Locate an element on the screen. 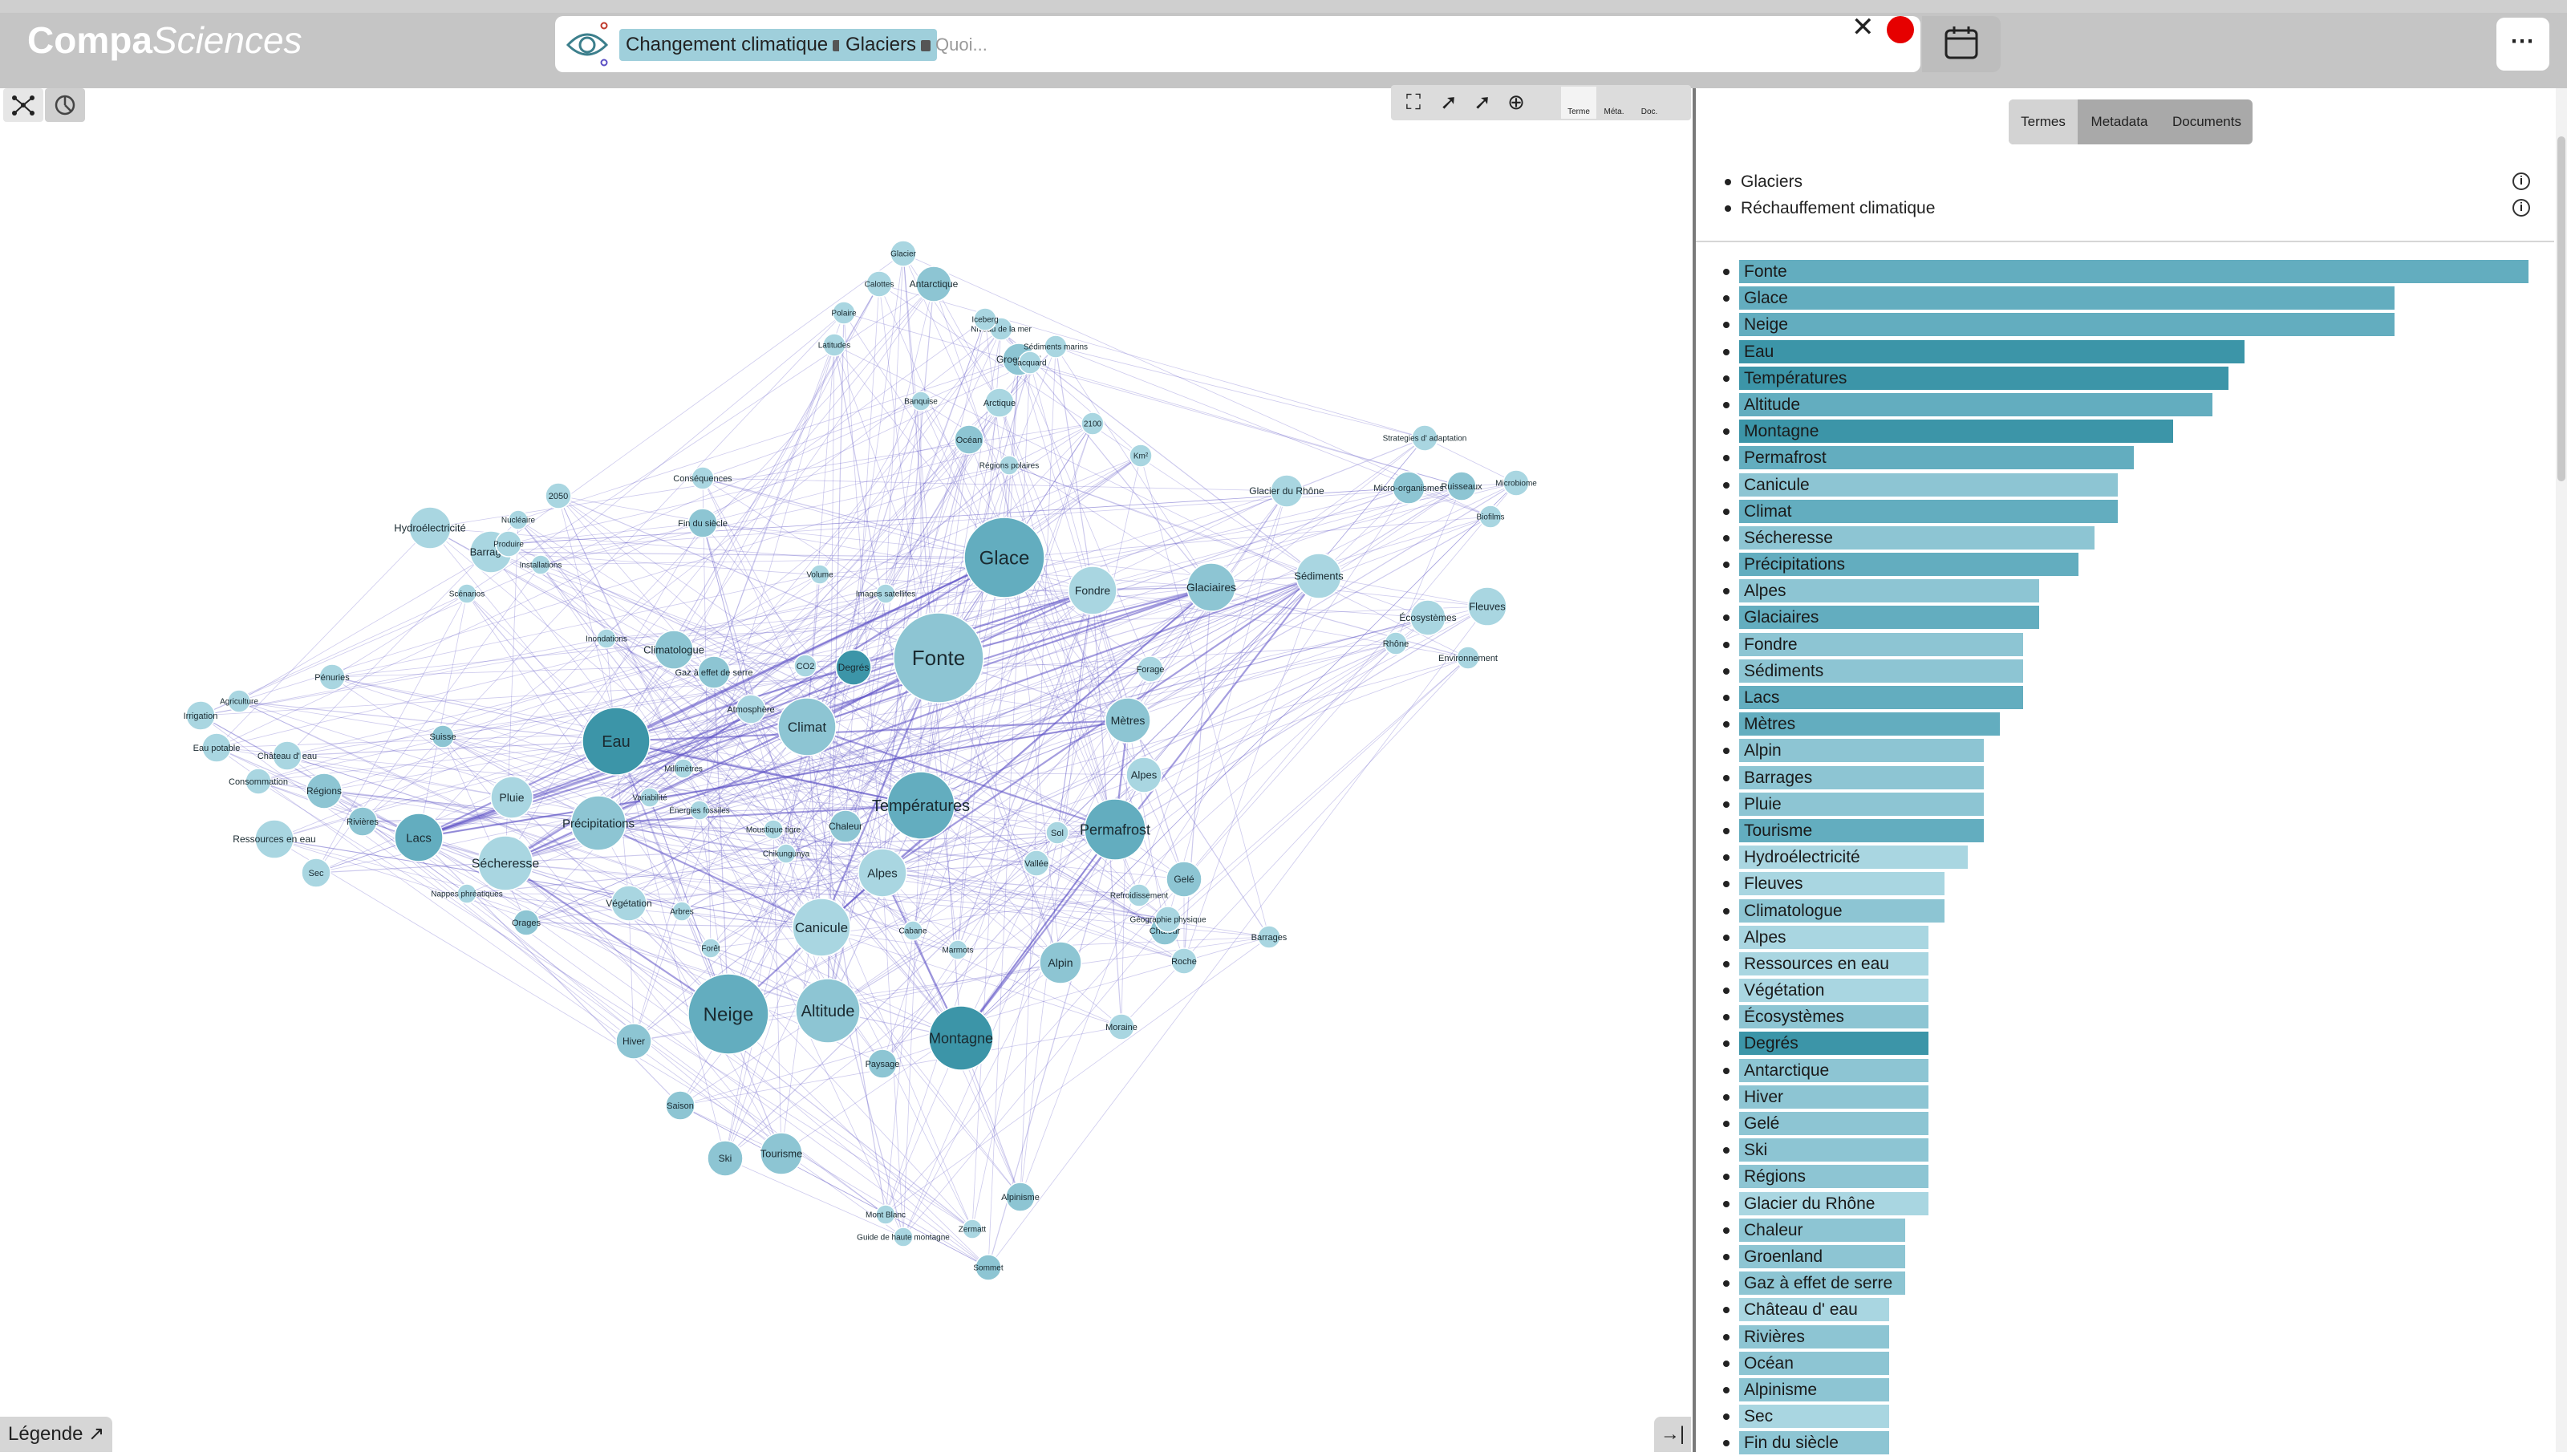 The width and height of the screenshot is (2567, 1456). graph-node: Neige is located at coordinates (728, 1014).